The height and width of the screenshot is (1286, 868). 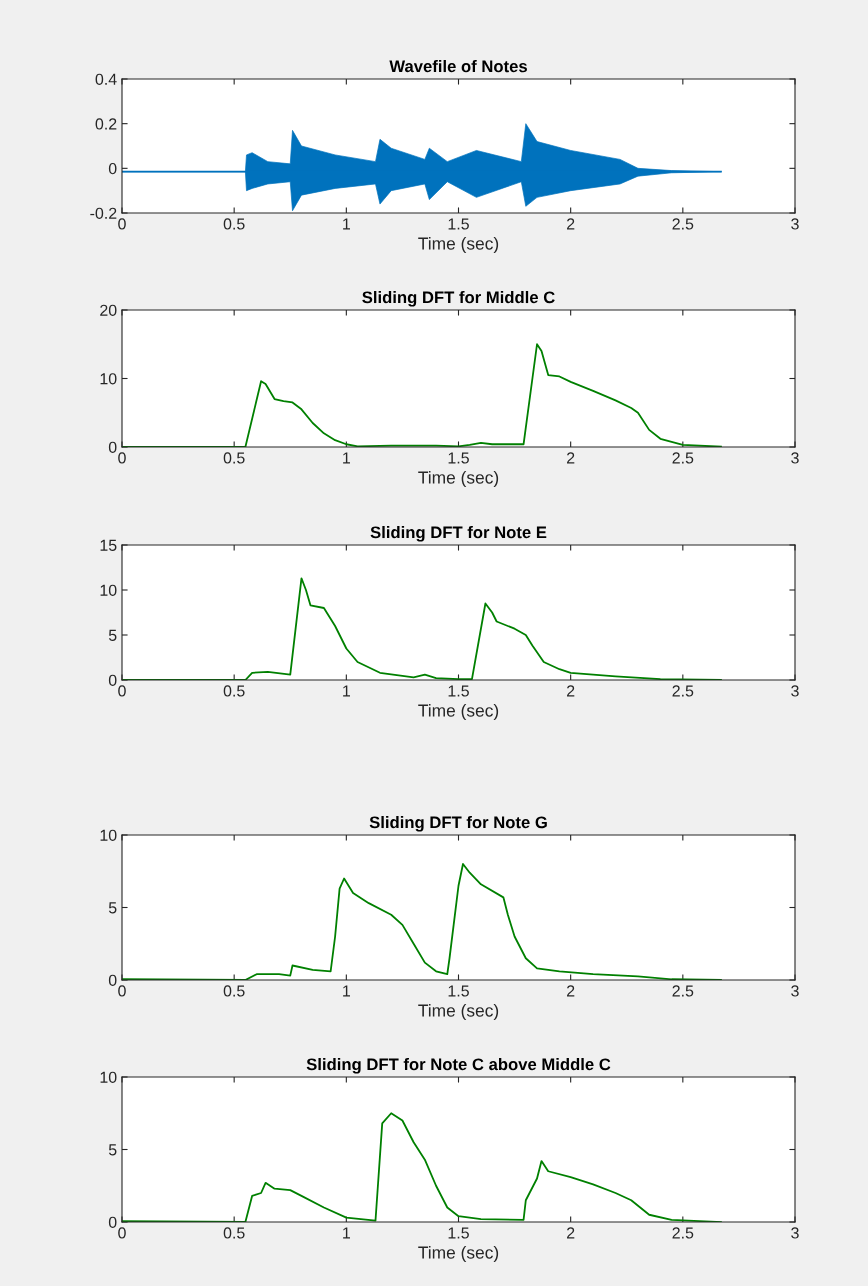 I want to click on y-tick-label: 15, so click(x=108, y=545).